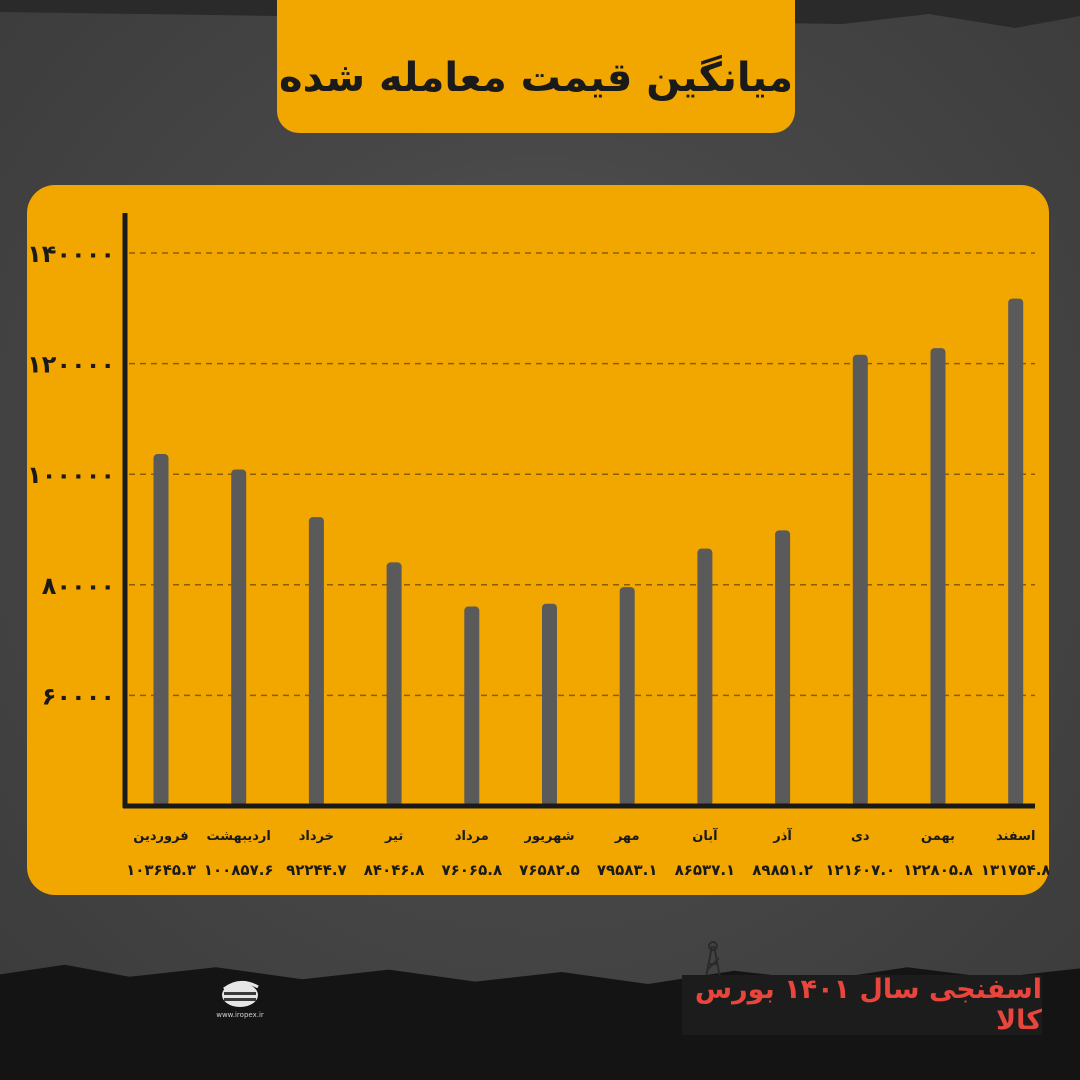 The image size is (1080, 1080). What do you see at coordinates (627, 836) in the screenshot?
I see `x-category-label: مهر` at bounding box center [627, 836].